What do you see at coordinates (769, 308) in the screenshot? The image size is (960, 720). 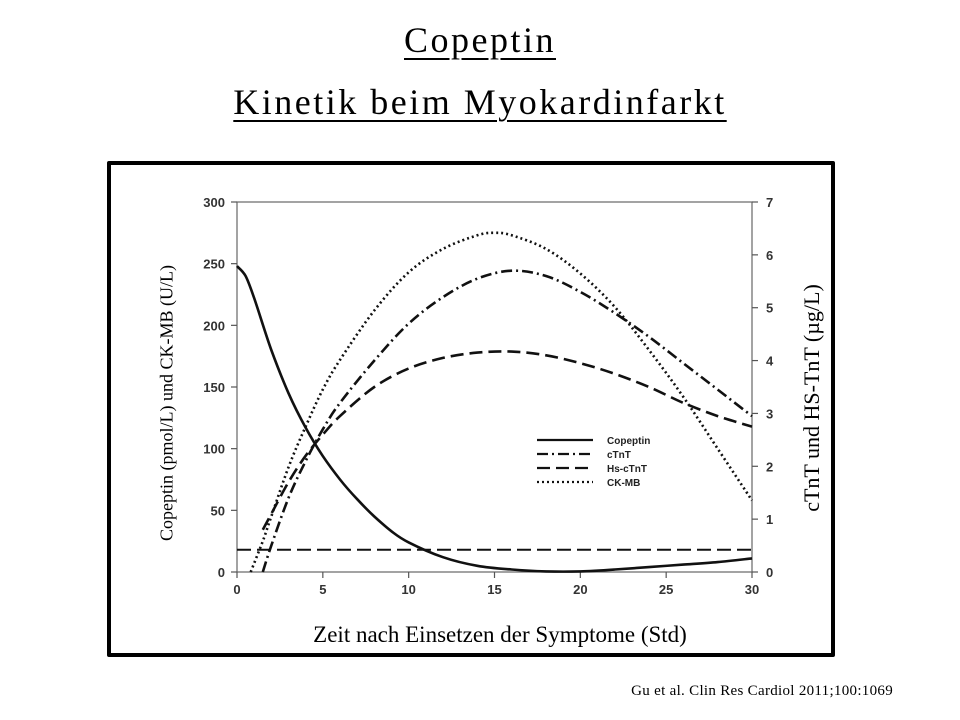 I see `y-right-tick-label: 5` at bounding box center [769, 308].